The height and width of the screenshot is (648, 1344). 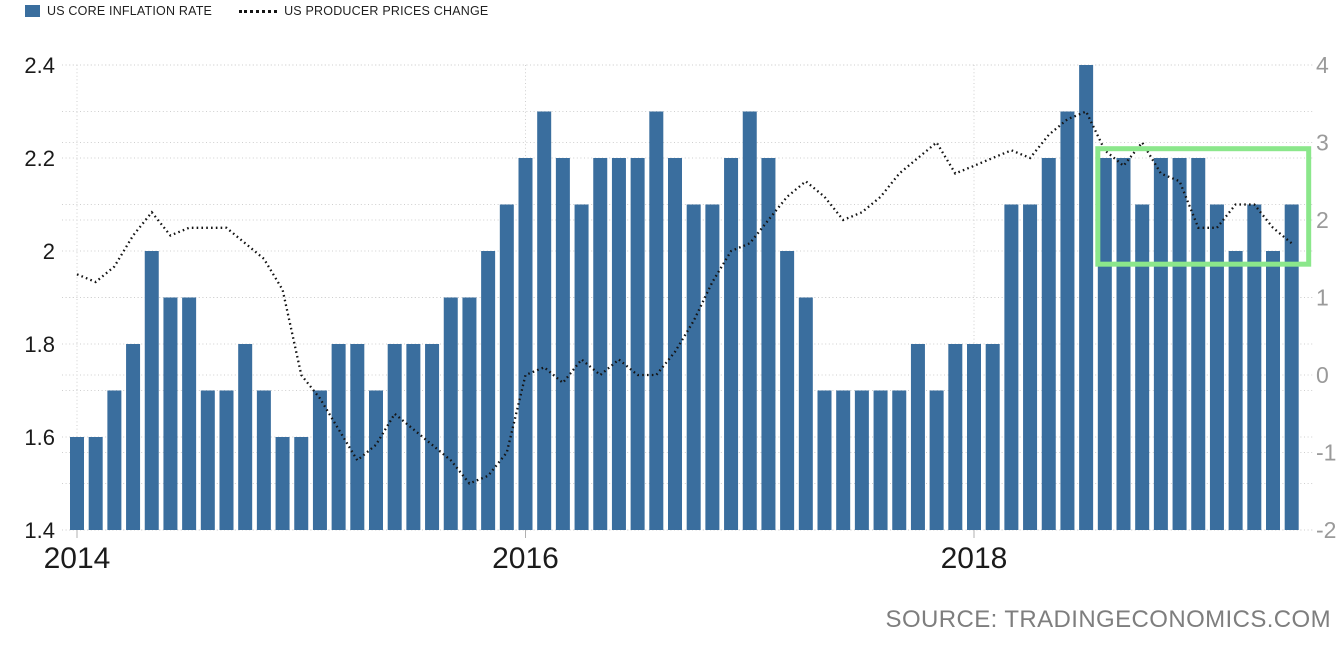 I want to click on legend-item-producer-prices: US PRODUCER PRICES CHANGE, so click(x=363, y=11).